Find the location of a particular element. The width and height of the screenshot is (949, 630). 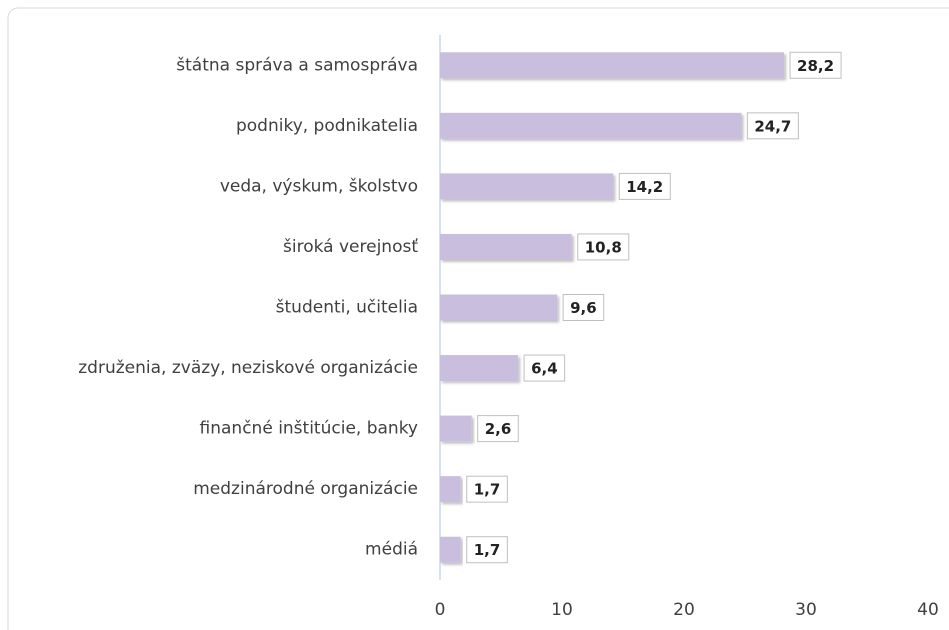

x-tick-label: 30 is located at coordinates (806, 610).